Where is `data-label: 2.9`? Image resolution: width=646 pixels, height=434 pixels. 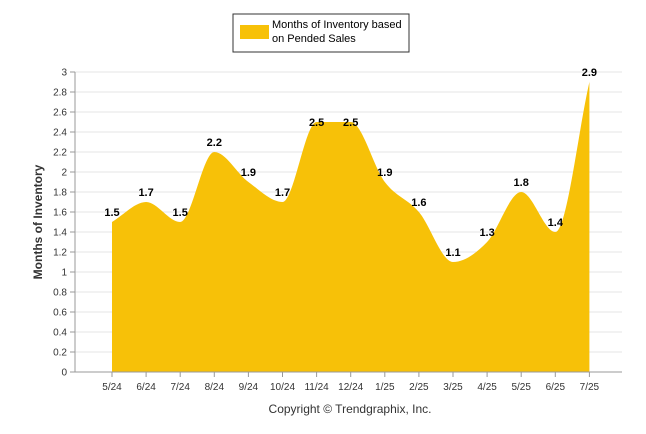
data-label: 2.9 is located at coordinates (589, 73).